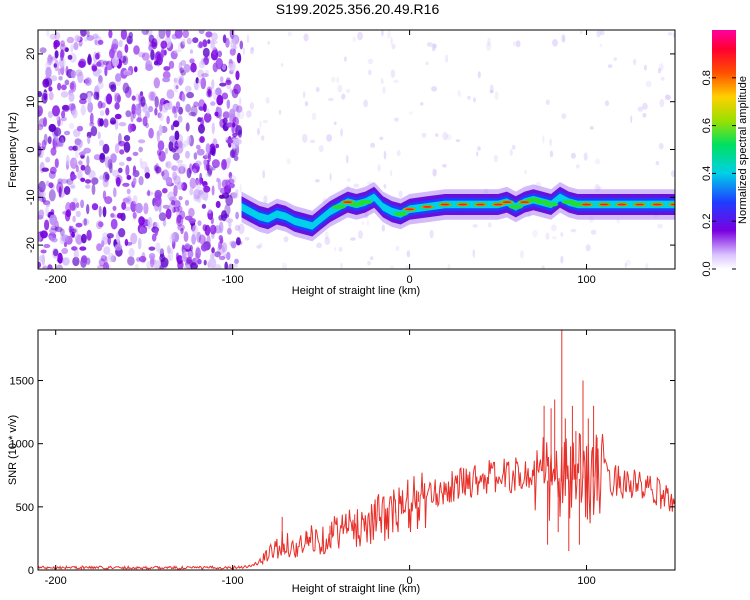  Describe the element at coordinates (31, 245) in the screenshot. I see `heatmap-y-tick-label: -20` at that location.